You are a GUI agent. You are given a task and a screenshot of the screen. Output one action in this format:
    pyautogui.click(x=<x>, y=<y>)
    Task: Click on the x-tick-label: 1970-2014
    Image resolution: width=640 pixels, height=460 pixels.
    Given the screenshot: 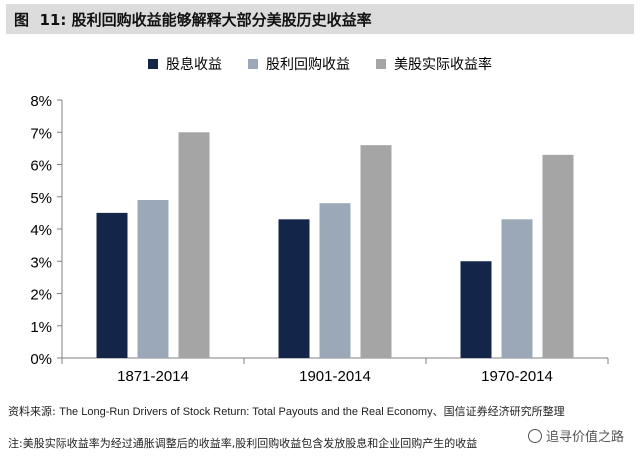 What is the action you would take?
    pyautogui.click(x=517, y=376)
    